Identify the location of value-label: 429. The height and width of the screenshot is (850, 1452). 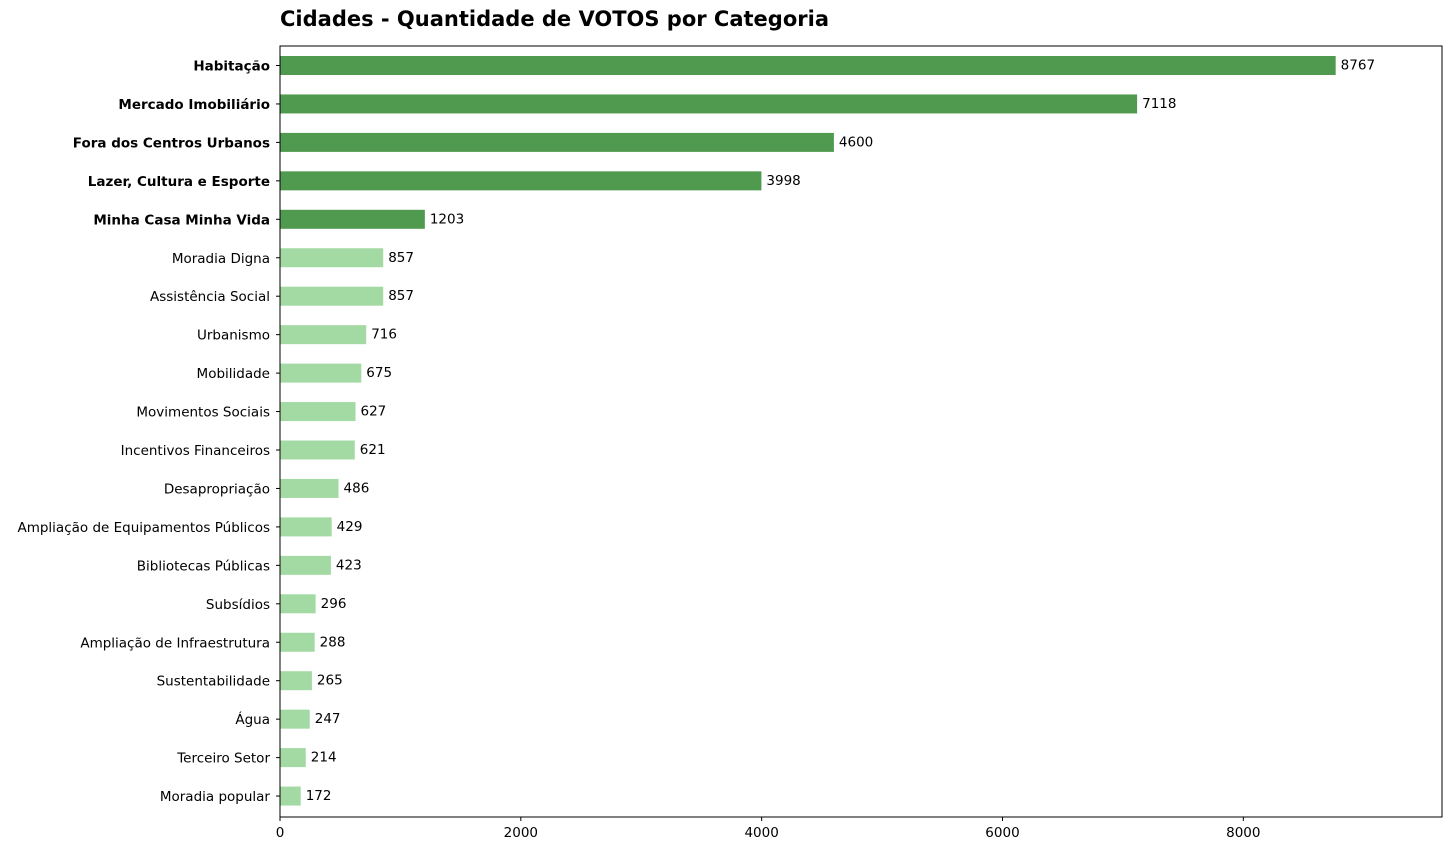
(350, 527).